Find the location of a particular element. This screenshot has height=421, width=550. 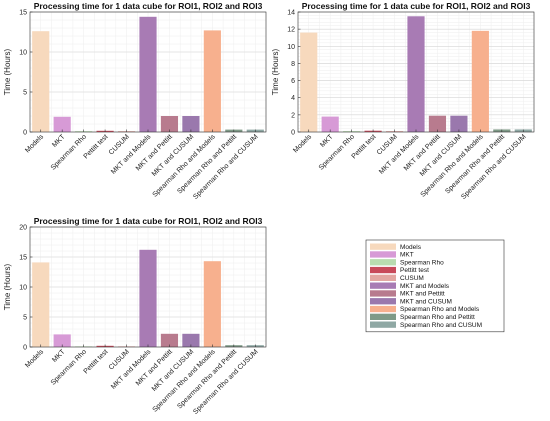

legend-label: Spearman Rho is located at coordinates (422, 262).